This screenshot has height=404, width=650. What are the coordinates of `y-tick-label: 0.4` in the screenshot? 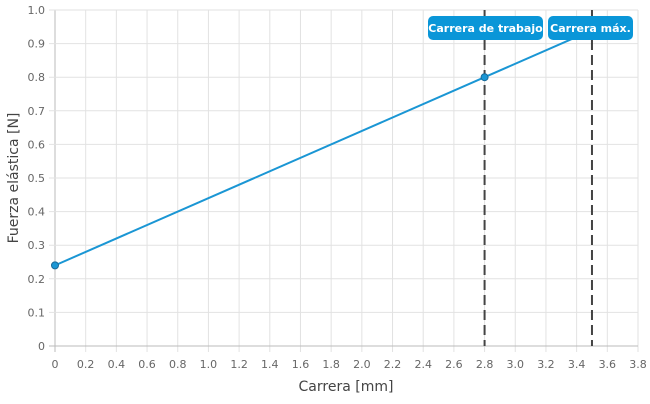 It's located at (37, 212).